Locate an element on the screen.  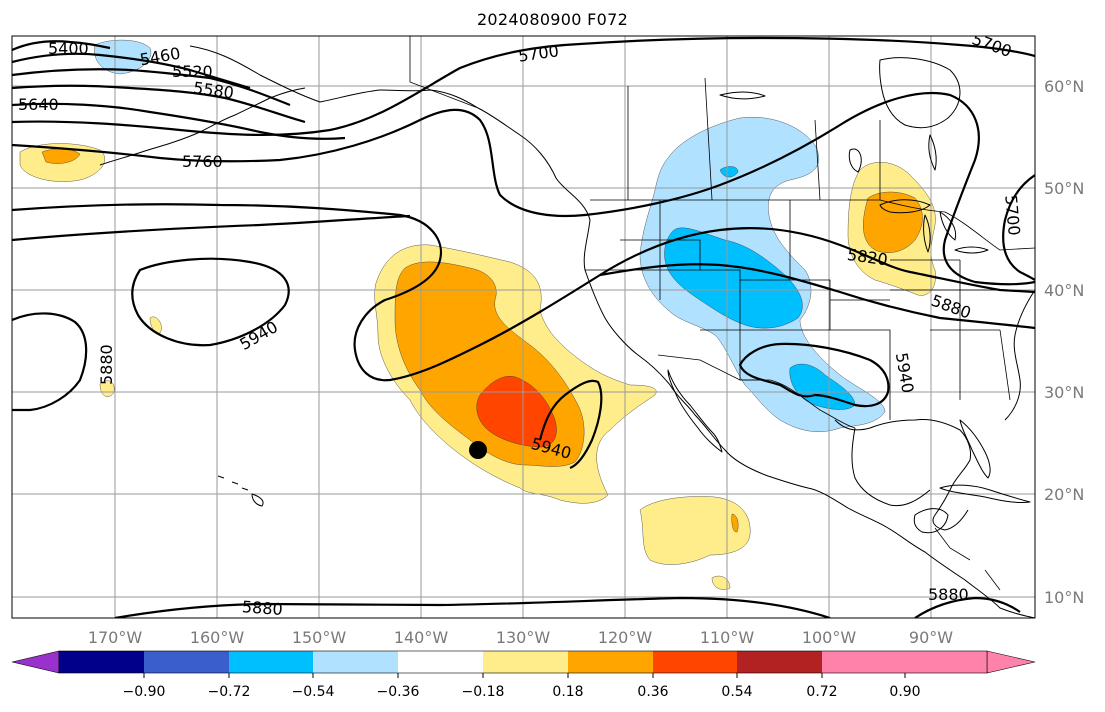
gulf-coast is located at coordinates (902, 475).